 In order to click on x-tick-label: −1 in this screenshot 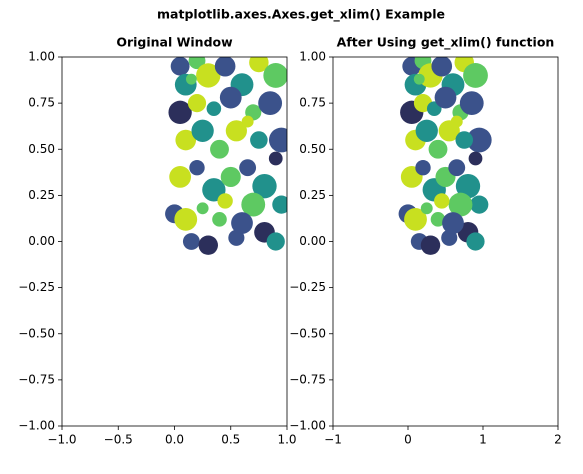, I will do `click(333, 440)`.